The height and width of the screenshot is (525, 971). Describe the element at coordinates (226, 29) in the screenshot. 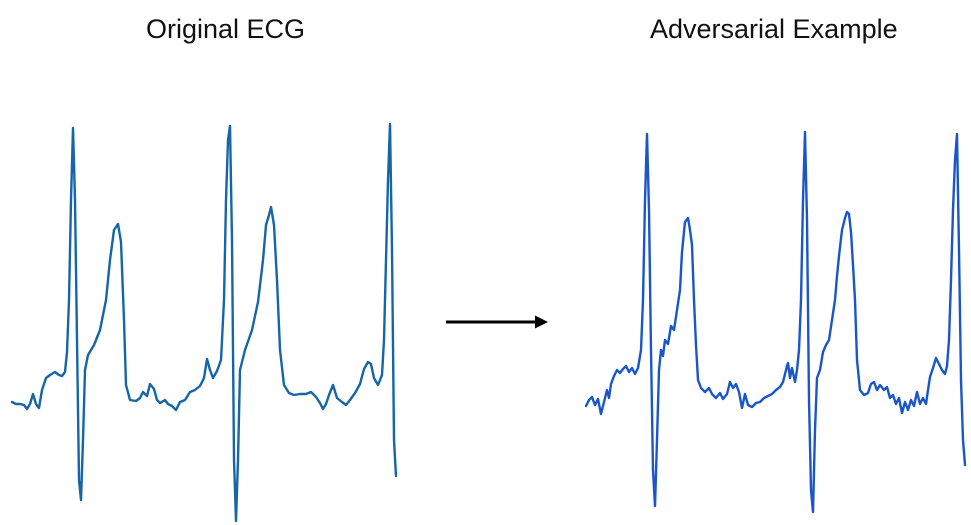

I see `original-ecg-title: Original ECG` at that location.